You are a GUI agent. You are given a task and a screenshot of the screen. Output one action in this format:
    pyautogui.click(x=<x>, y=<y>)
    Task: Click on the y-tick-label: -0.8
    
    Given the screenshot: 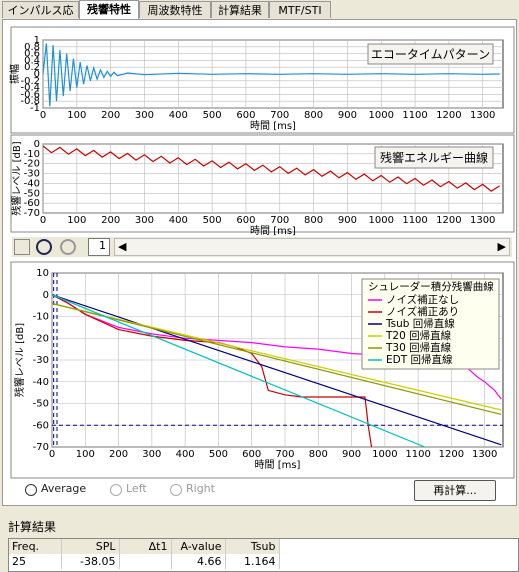 What is the action you would take?
    pyautogui.click(x=30, y=101)
    